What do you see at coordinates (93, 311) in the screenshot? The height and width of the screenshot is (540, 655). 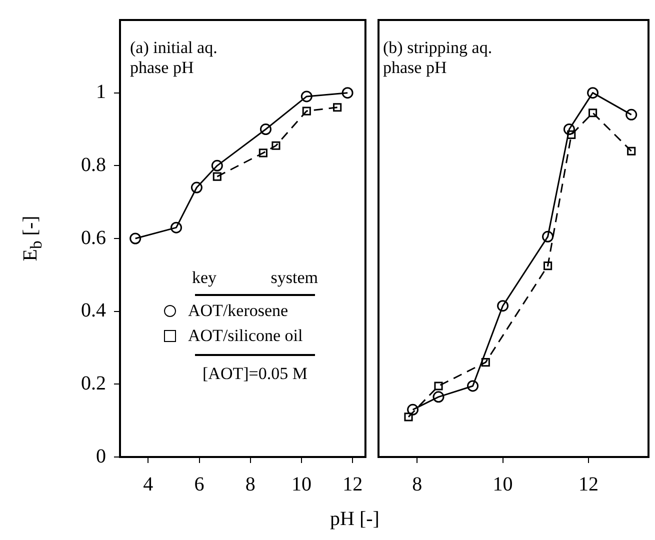 I see `y-tick-label: 0.4` at bounding box center [93, 311].